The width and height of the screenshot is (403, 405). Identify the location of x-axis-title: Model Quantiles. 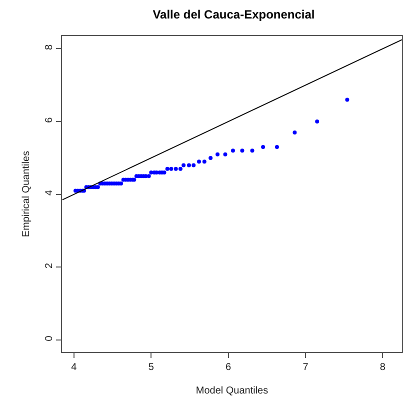
(232, 391).